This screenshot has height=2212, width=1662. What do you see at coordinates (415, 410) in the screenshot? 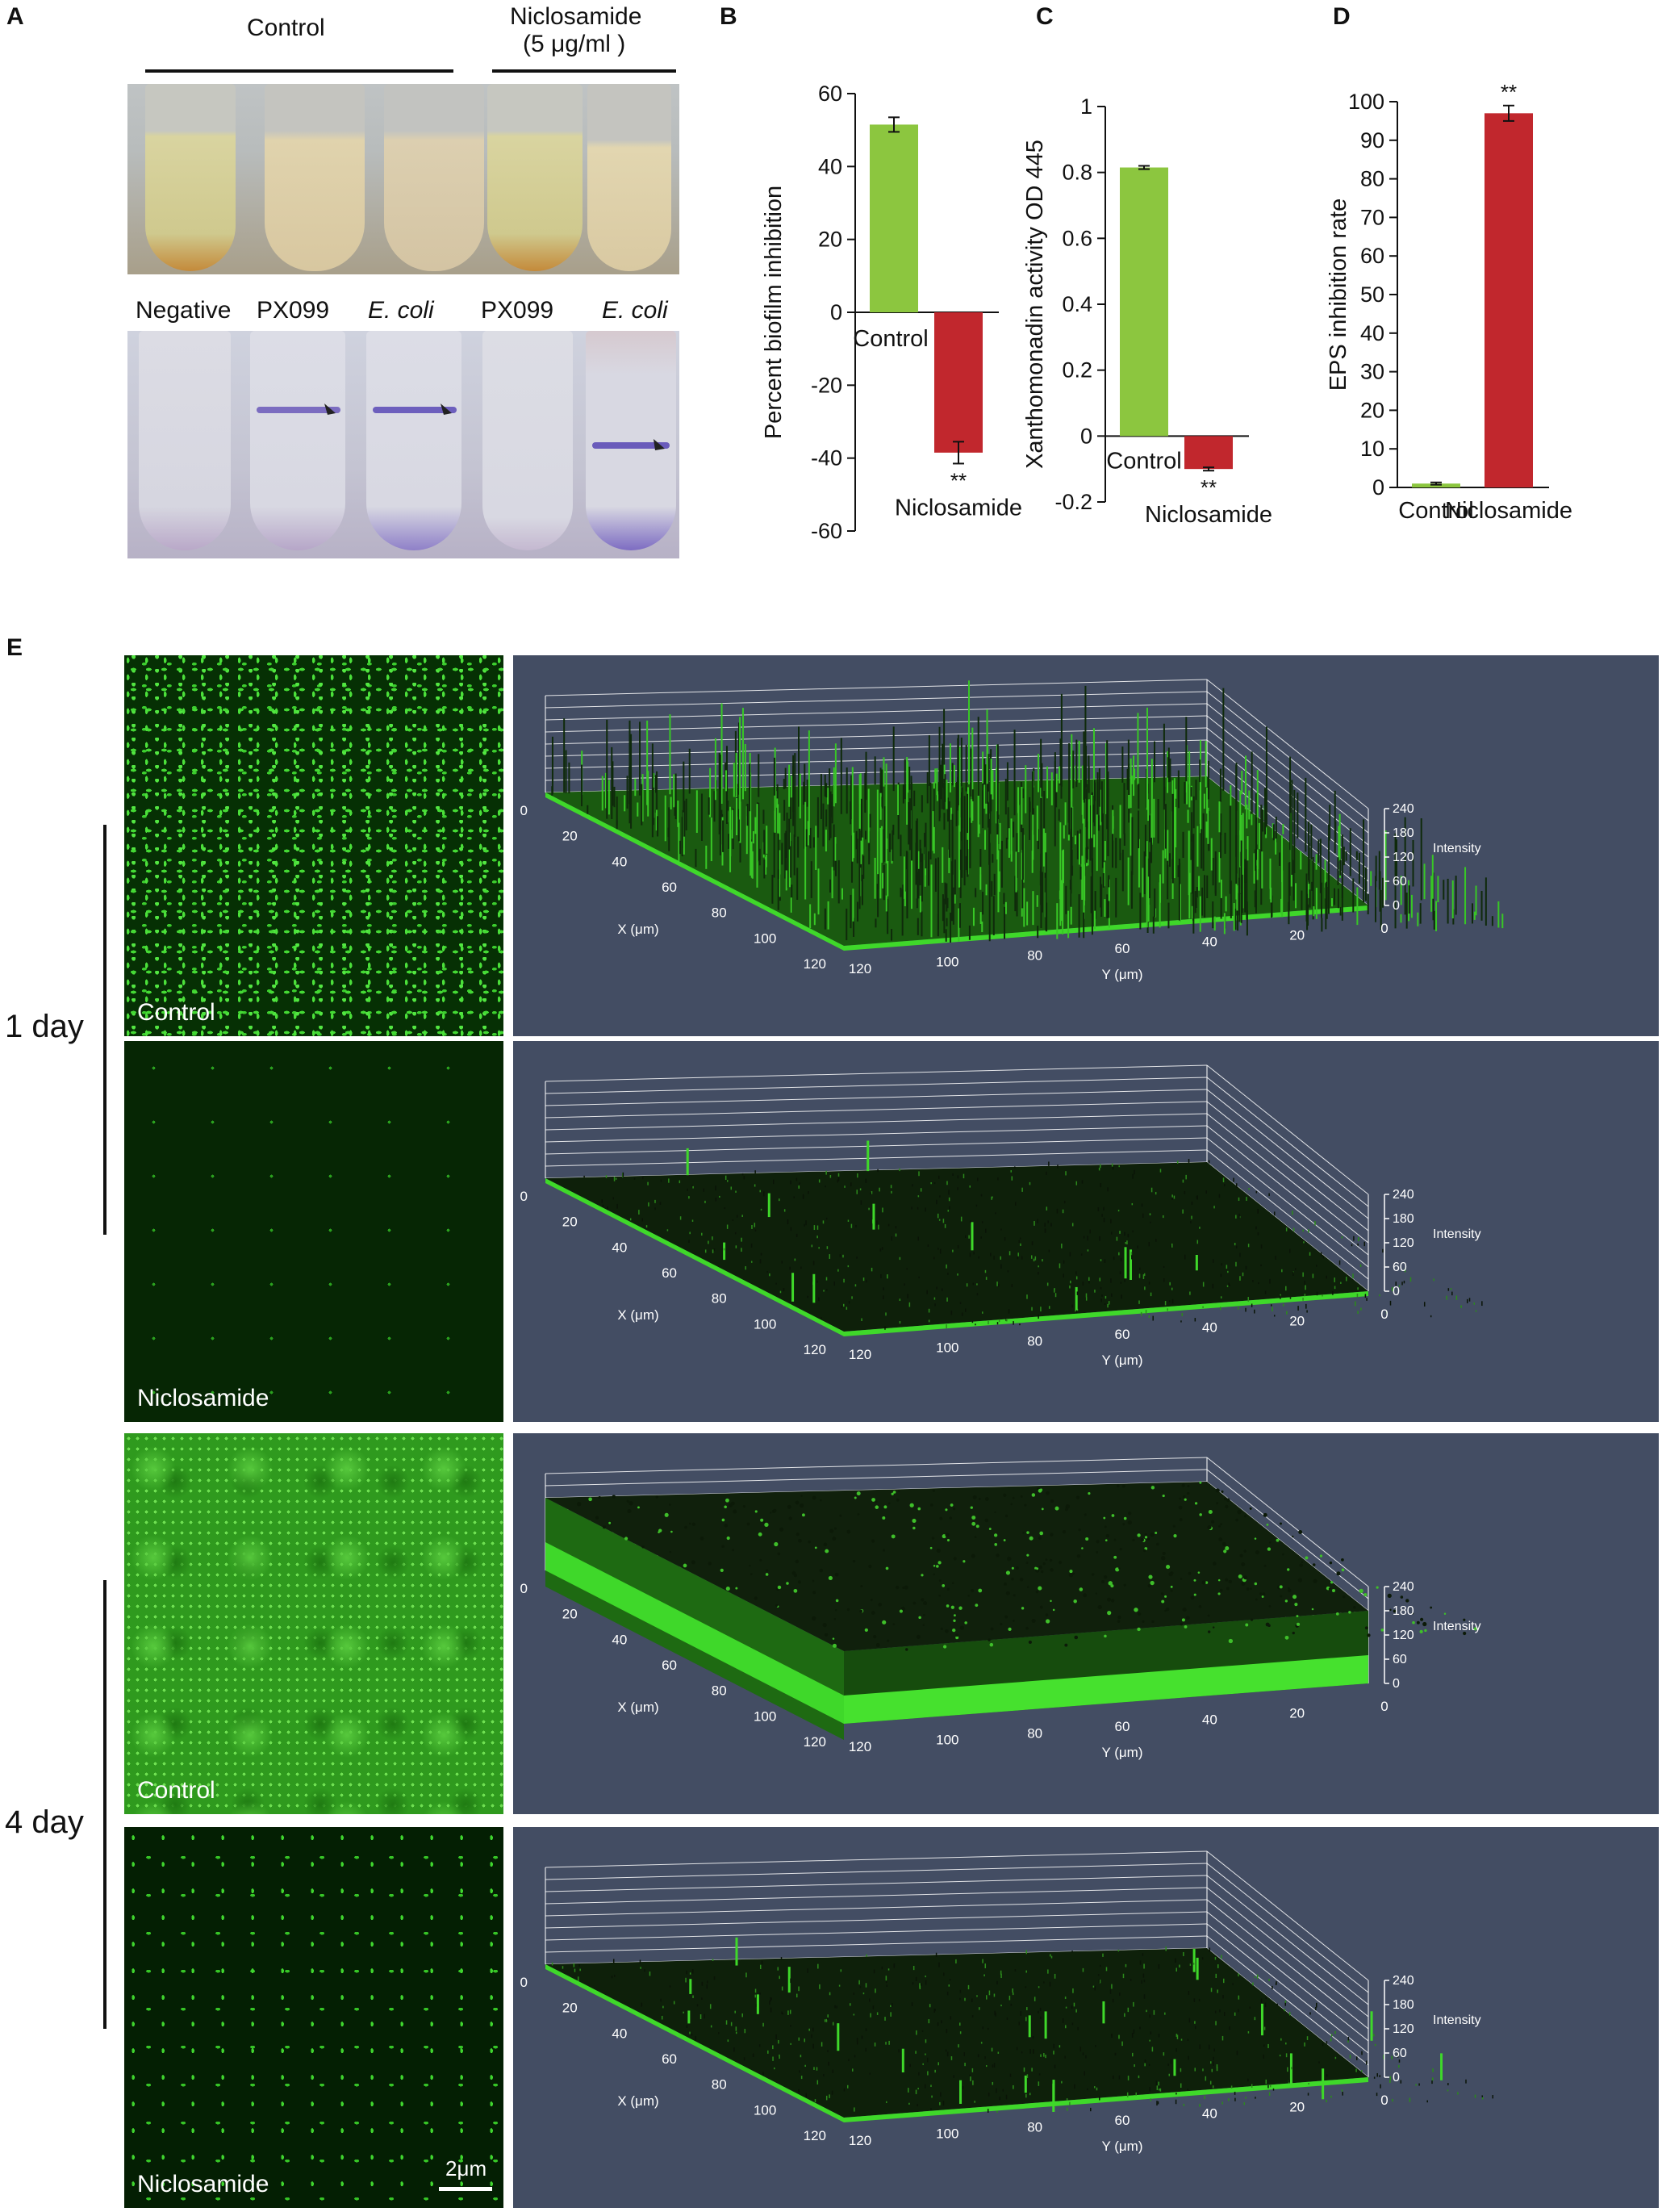
I see `biofilm-ring` at bounding box center [415, 410].